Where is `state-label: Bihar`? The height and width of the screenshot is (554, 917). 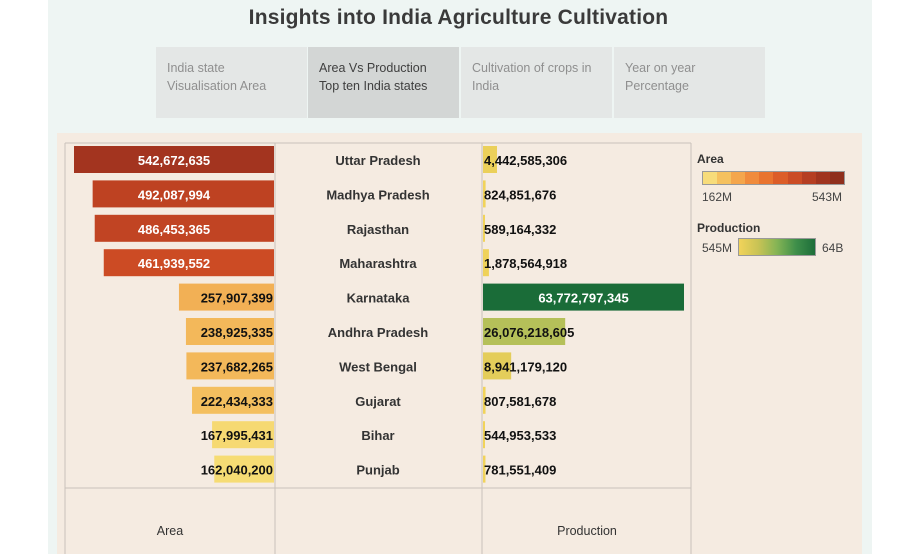 state-label: Bihar is located at coordinates (377, 435).